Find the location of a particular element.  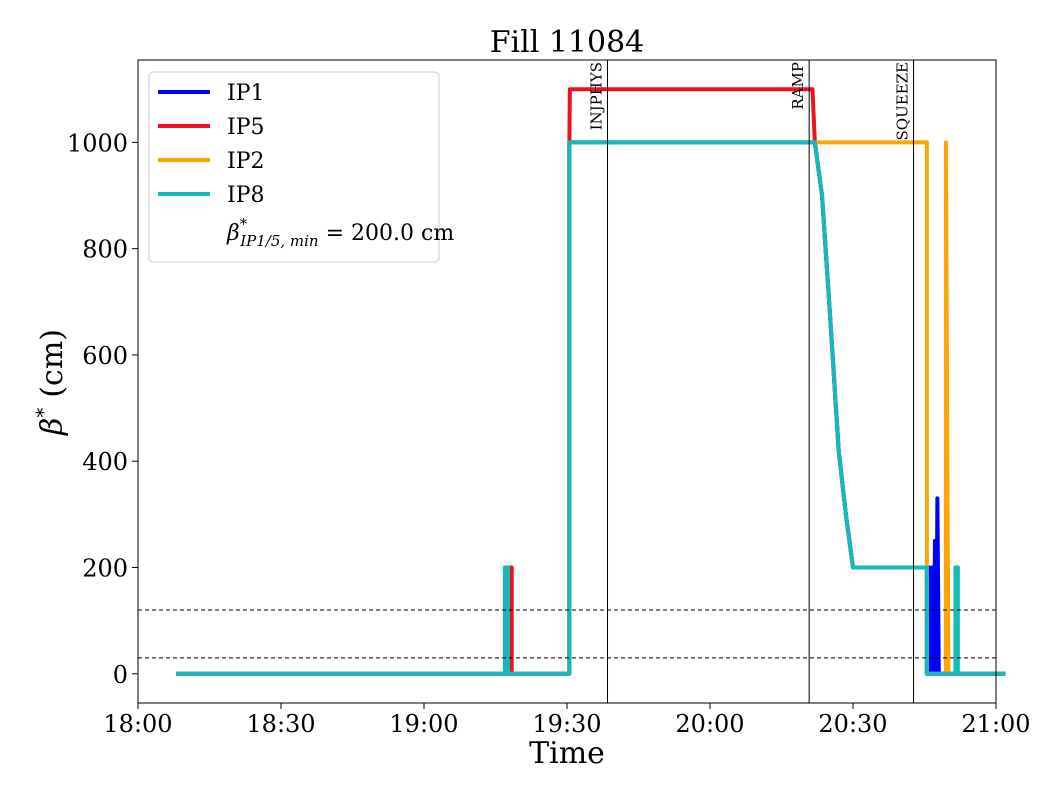

vline-label-injphys: INJPHYS is located at coordinates (597, 96).